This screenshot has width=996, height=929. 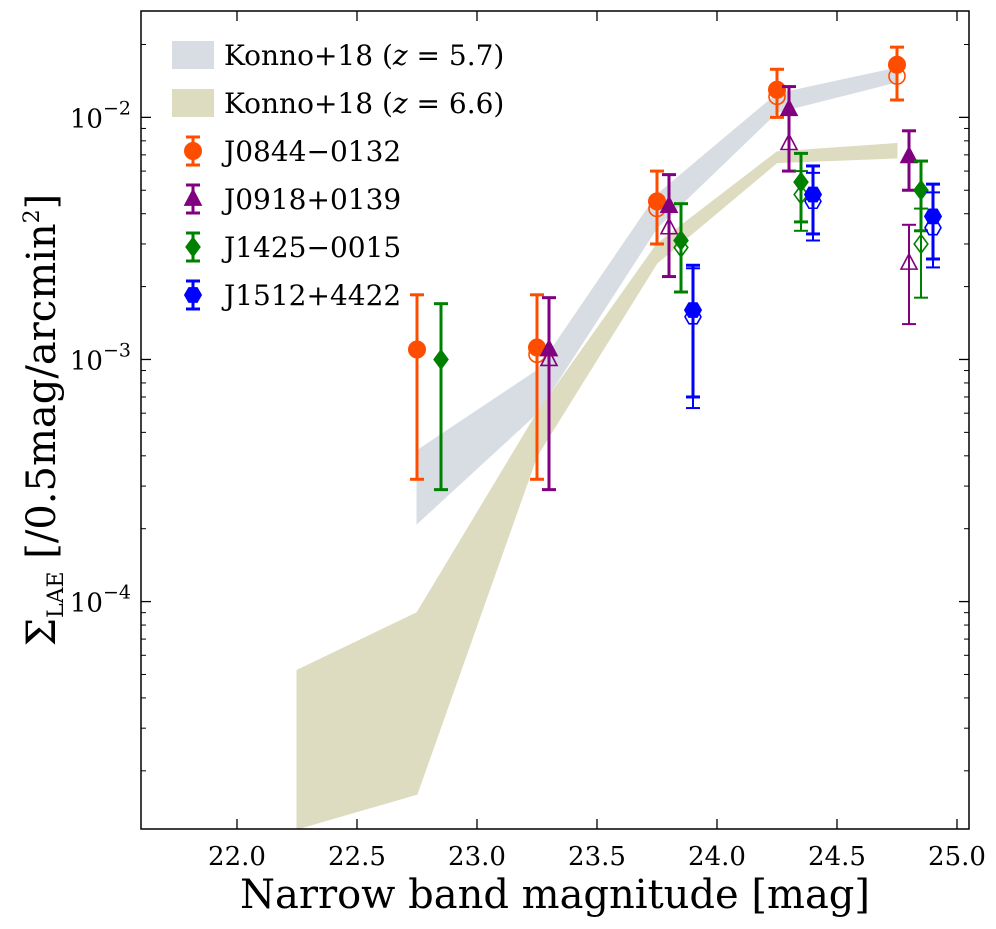 What do you see at coordinates (86, 604) in the screenshot?
I see `y-tick-label-base-0: 10` at bounding box center [86, 604].